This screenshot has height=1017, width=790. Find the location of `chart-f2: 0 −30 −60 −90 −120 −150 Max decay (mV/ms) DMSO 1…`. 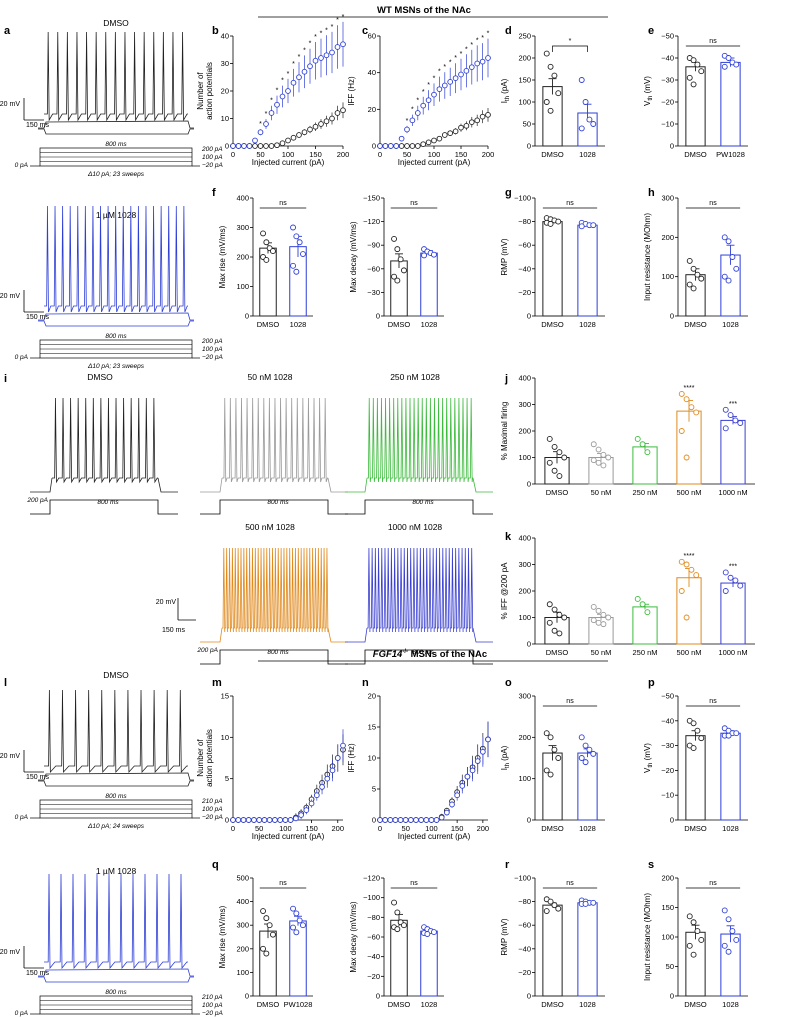

chart-f2: 0 −30 −60 −90 −120 −150 Max decay (mV/ms) DMSO 1… is located at coordinates (396, 261).